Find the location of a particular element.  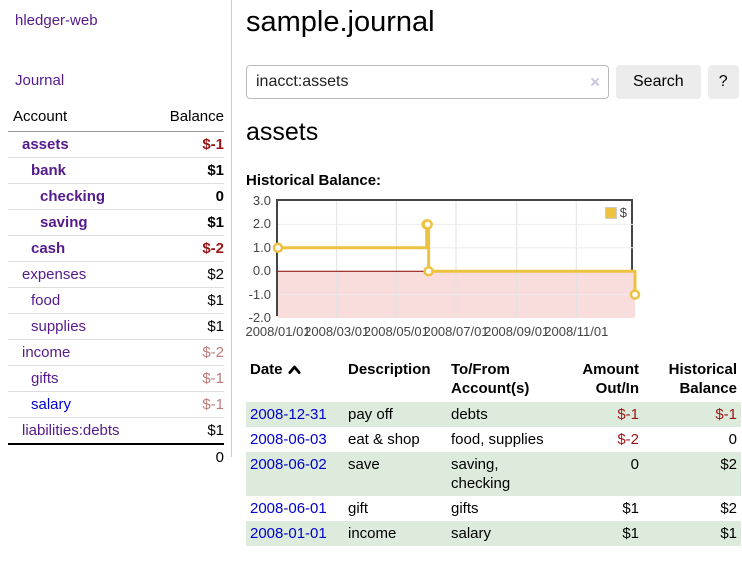

account-link-supplies: supplies is located at coordinates (59, 326).